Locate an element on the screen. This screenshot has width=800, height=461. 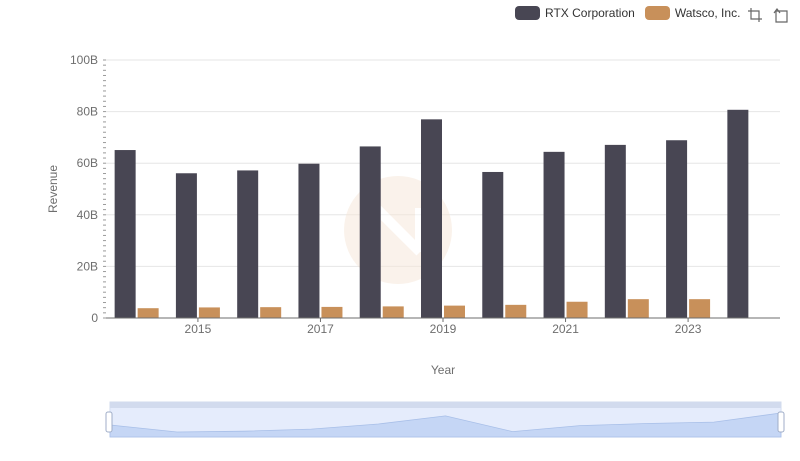
bar-rtx-2019 is located at coordinates (431, 218).